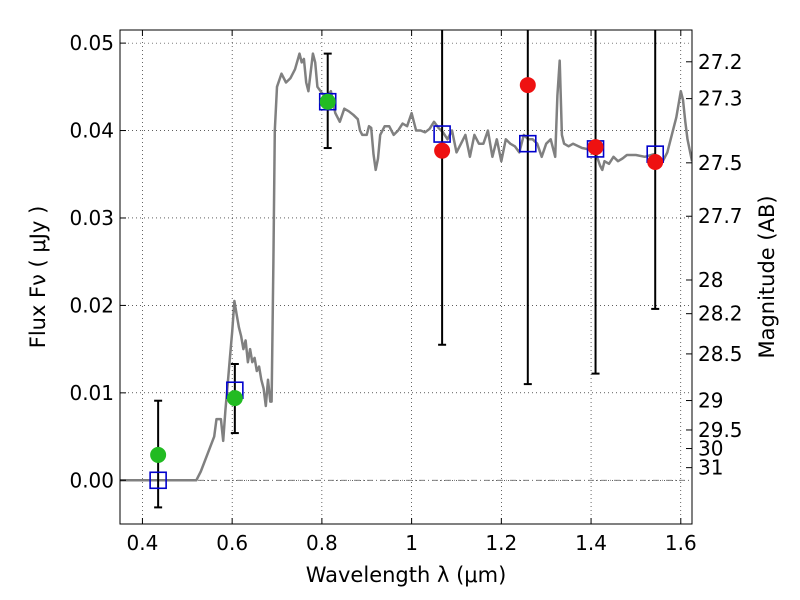 The image size is (800, 600). Describe the element at coordinates (501, 543) in the screenshot. I see `x-tick-label: 1.2` at that location.